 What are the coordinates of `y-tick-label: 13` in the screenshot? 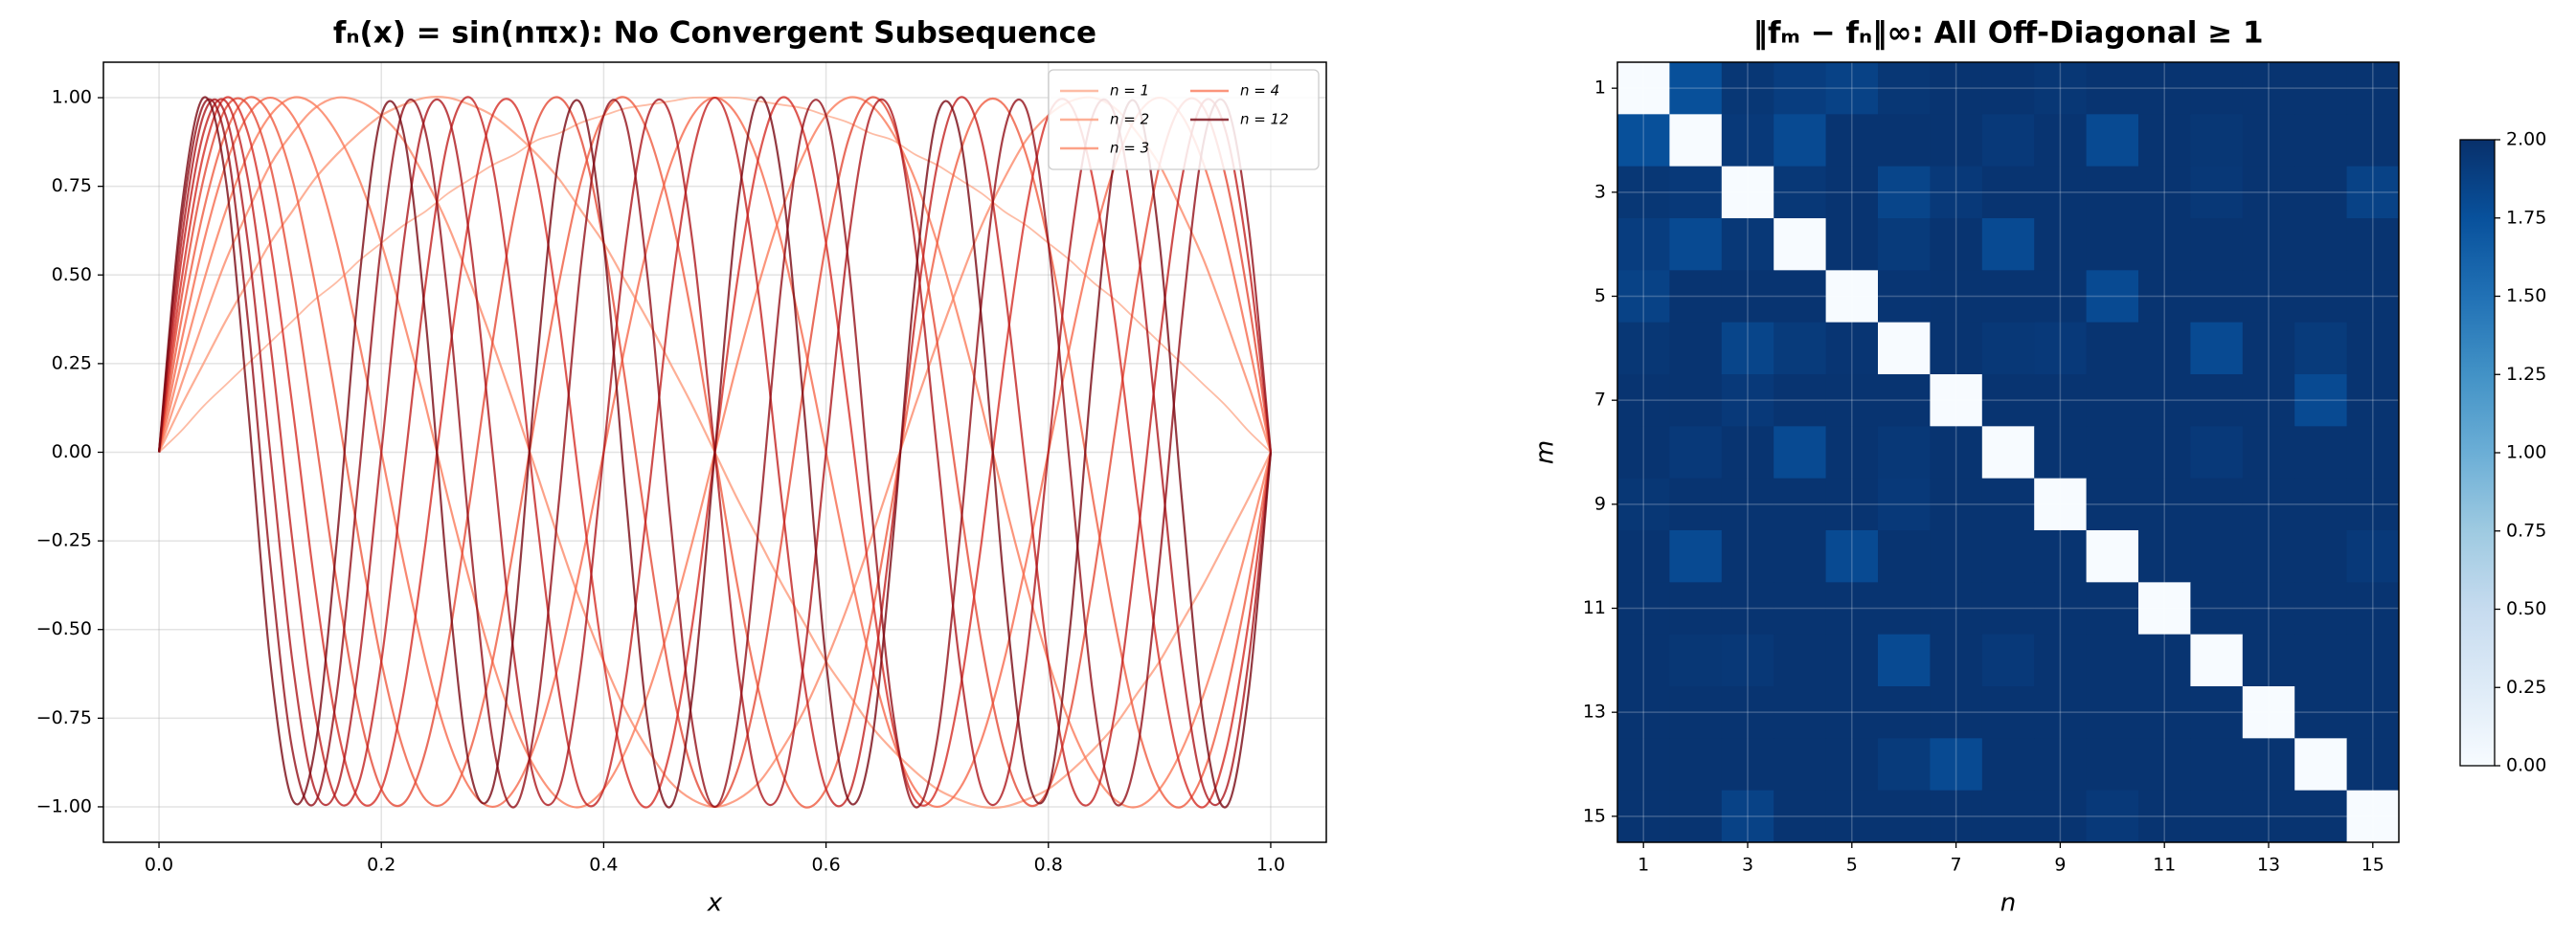 It's located at (1594, 712).